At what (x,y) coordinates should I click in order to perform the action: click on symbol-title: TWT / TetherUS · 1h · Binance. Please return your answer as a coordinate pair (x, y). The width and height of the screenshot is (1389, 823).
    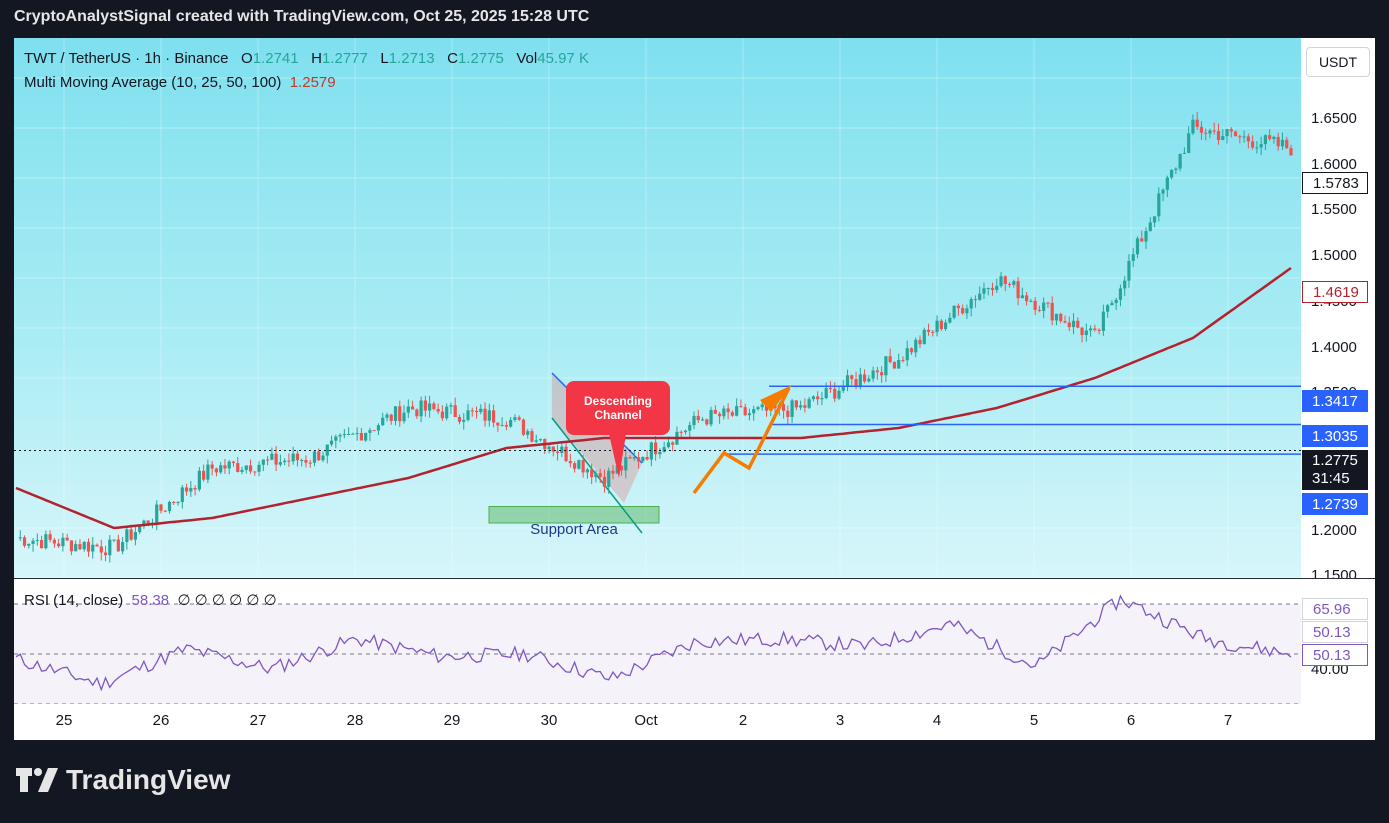
    Looking at the image, I should click on (126, 58).